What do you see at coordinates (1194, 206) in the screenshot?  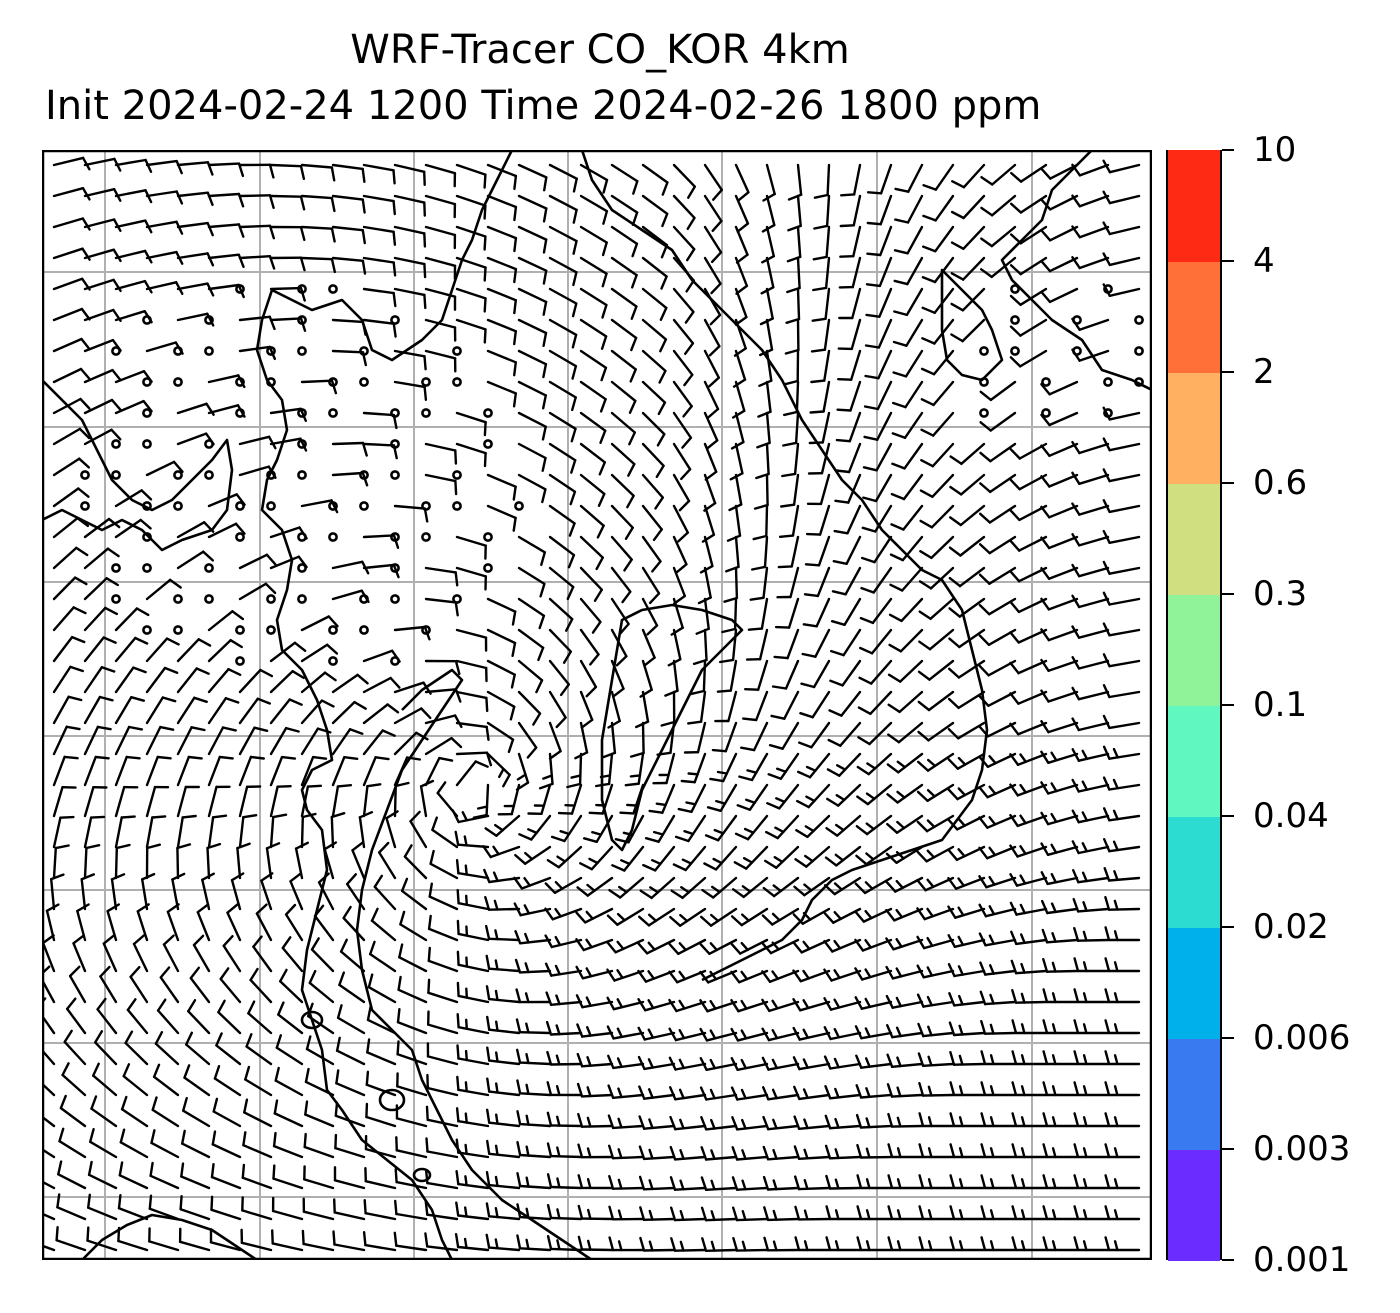 I see `colorbar-segment` at bounding box center [1194, 206].